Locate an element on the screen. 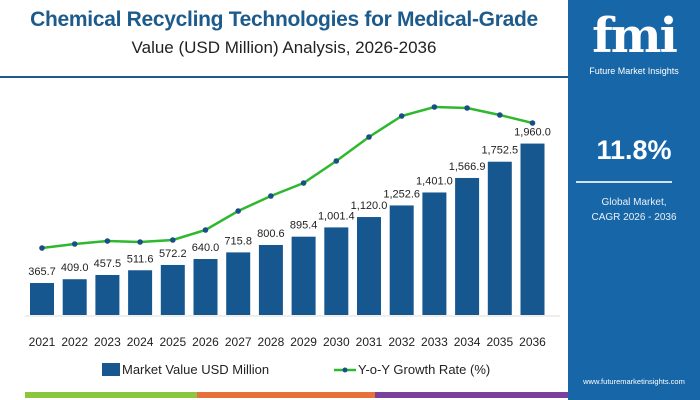 The height and width of the screenshot is (400, 700). x-tick-2031: 2031 is located at coordinates (369, 342).